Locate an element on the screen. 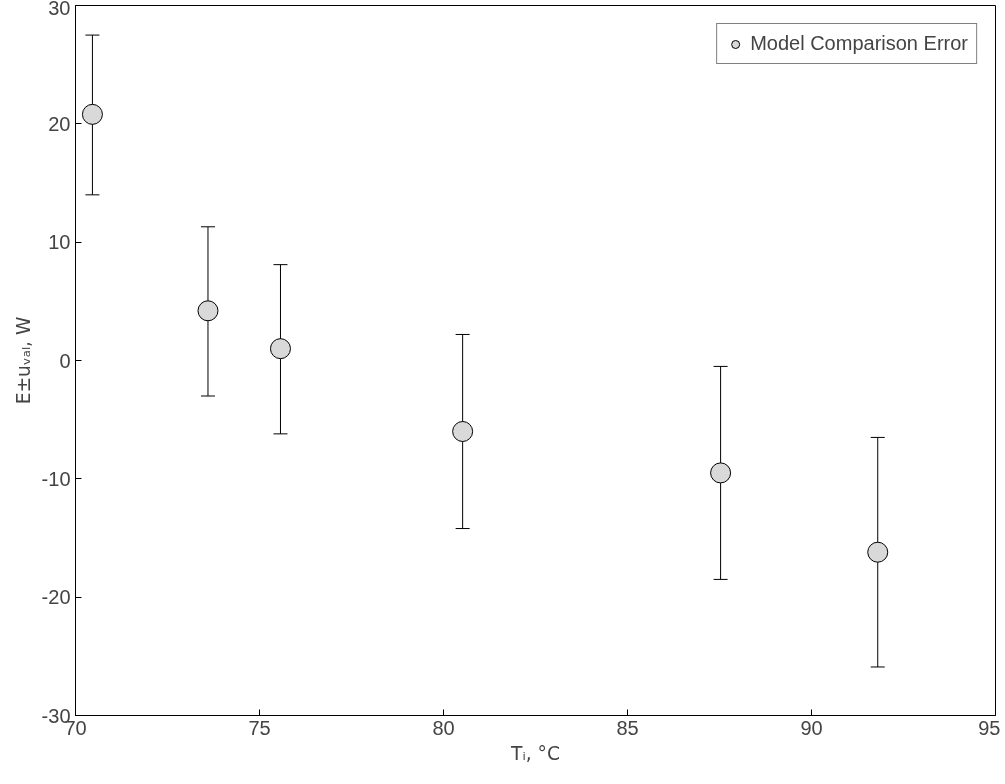 This screenshot has height=784, width=1005. x-tick-label: 75 is located at coordinates (259, 727).